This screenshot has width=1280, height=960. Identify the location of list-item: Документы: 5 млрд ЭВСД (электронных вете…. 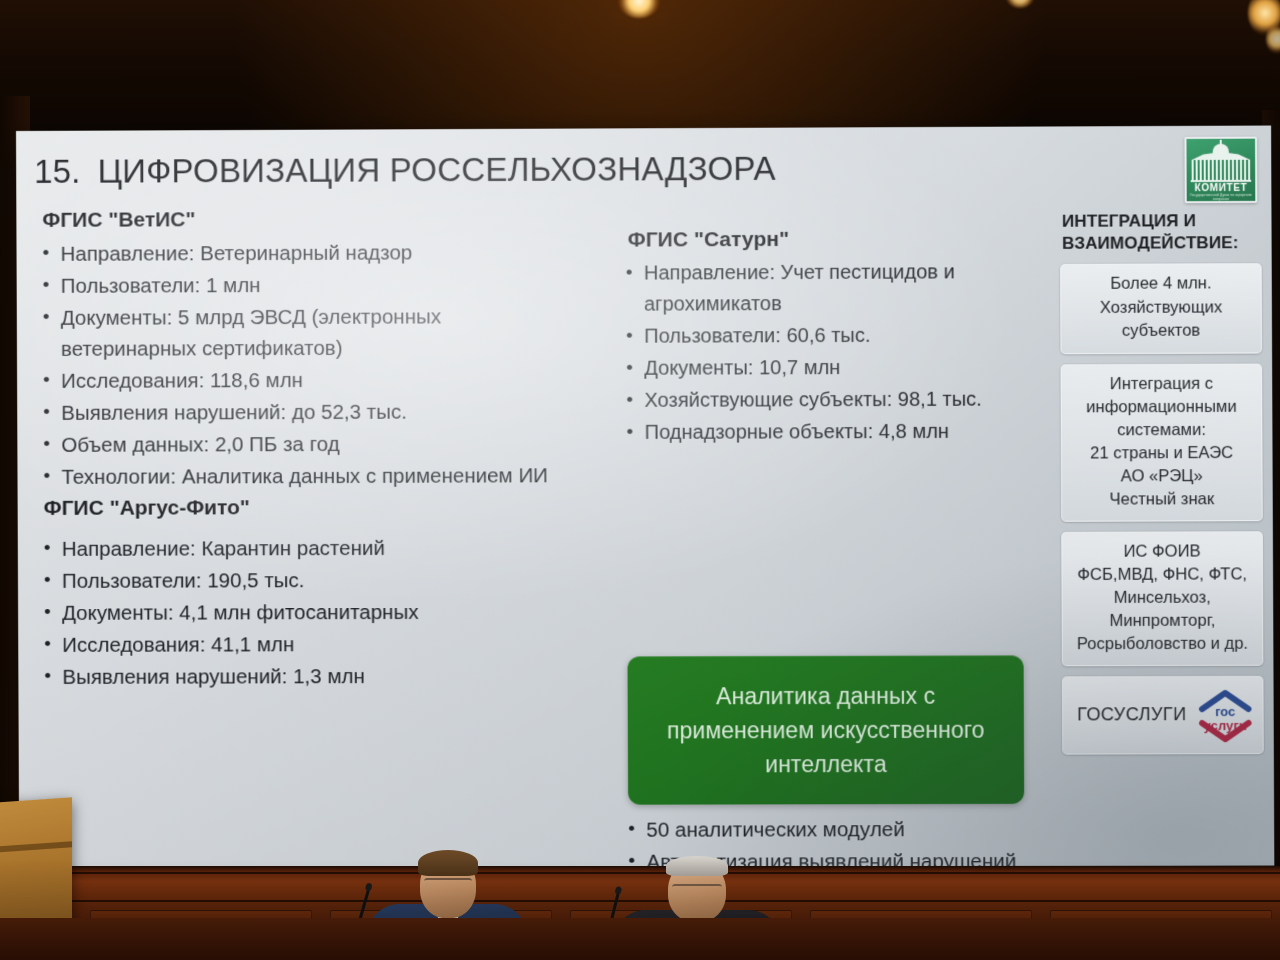
(305, 333).